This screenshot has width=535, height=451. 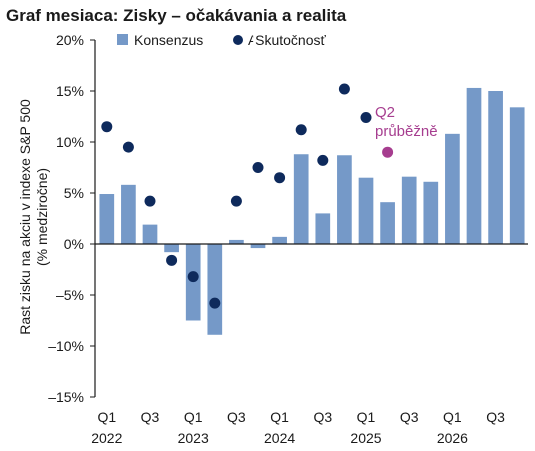 What do you see at coordinates (388, 152) in the screenshot?
I see `annotation-dot` at bounding box center [388, 152].